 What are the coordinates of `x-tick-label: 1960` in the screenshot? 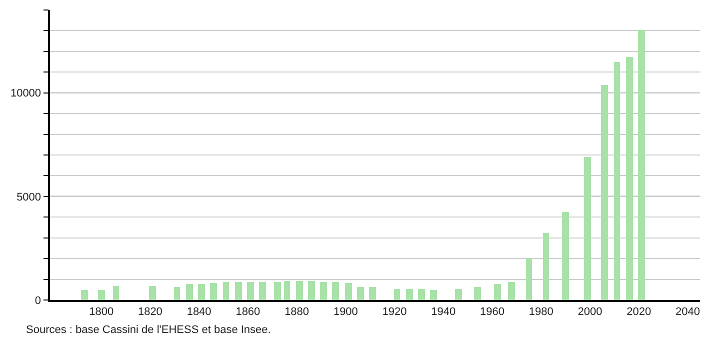 It's located at (492, 312).